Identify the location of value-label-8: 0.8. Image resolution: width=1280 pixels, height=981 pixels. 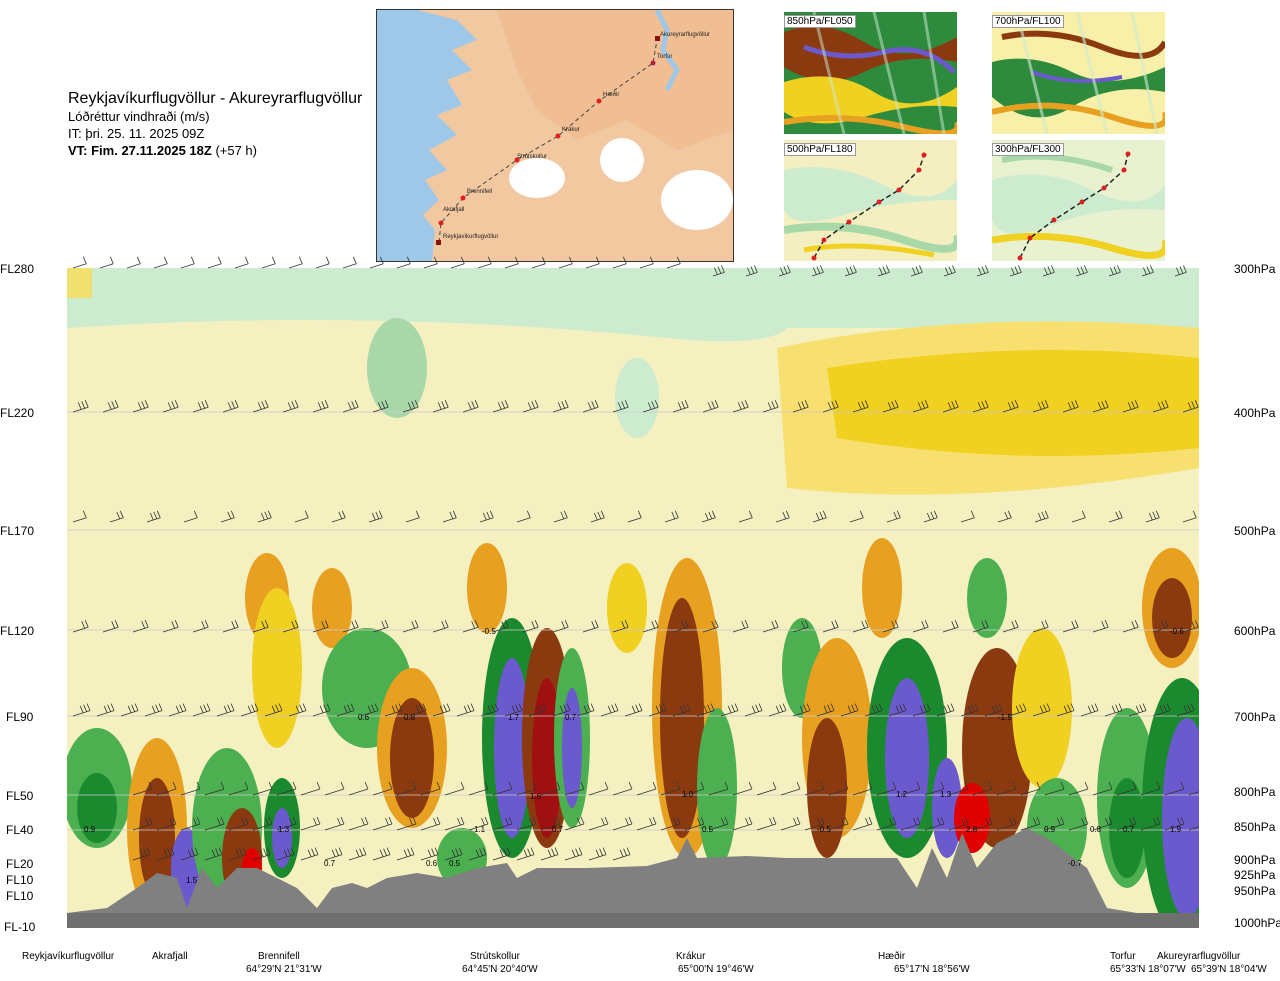
(410, 717).